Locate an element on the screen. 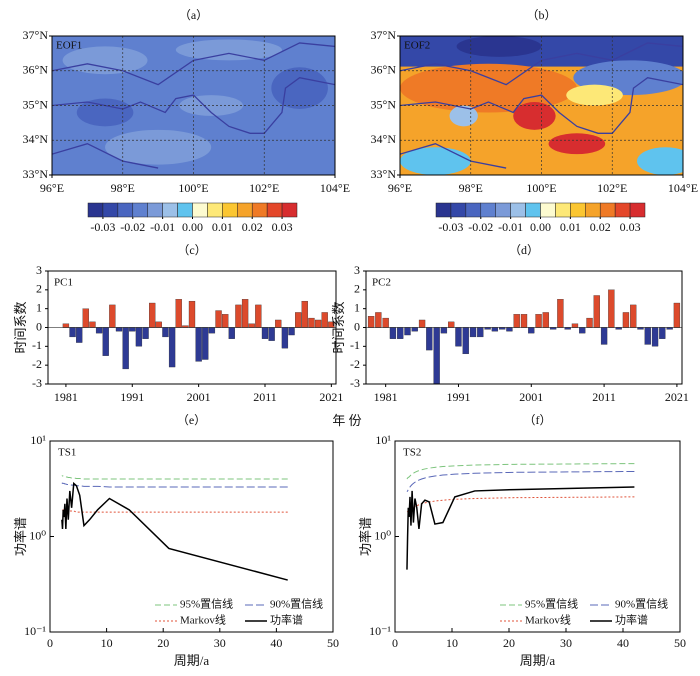 This screenshot has width=700, height=676. map-label: EOF2 is located at coordinates (417, 46).